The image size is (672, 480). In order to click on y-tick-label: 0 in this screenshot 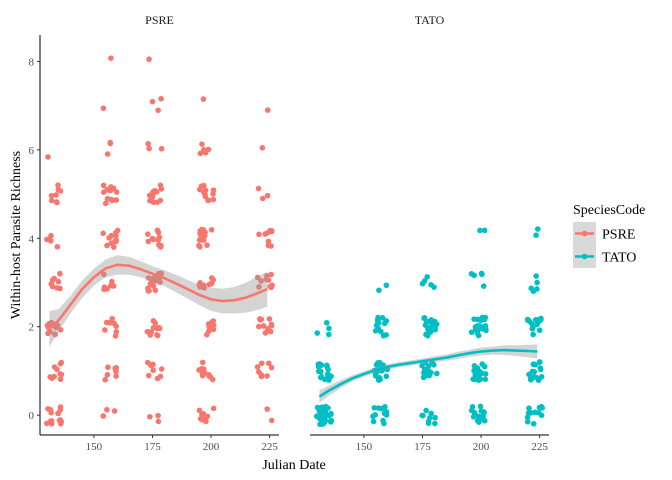, I will do `click(32, 416)`.